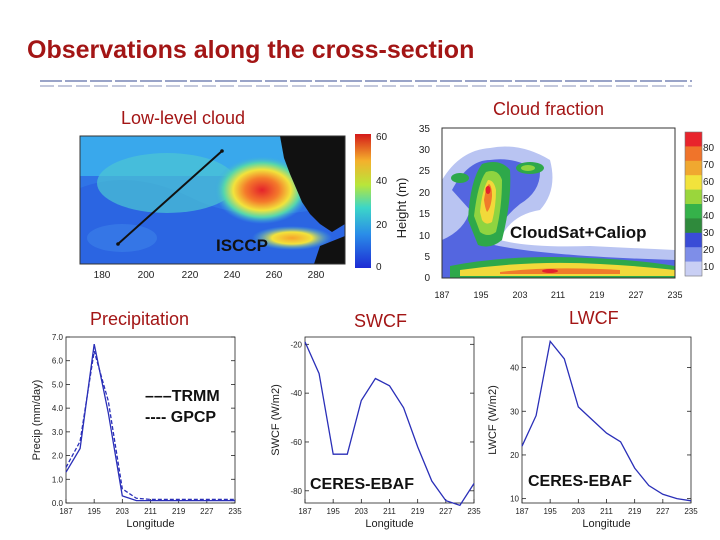 This screenshot has width=720, height=540. What do you see at coordinates (37, 420) in the screenshot?
I see `y-axis-label: Precip (mm/day)` at bounding box center [37, 420].